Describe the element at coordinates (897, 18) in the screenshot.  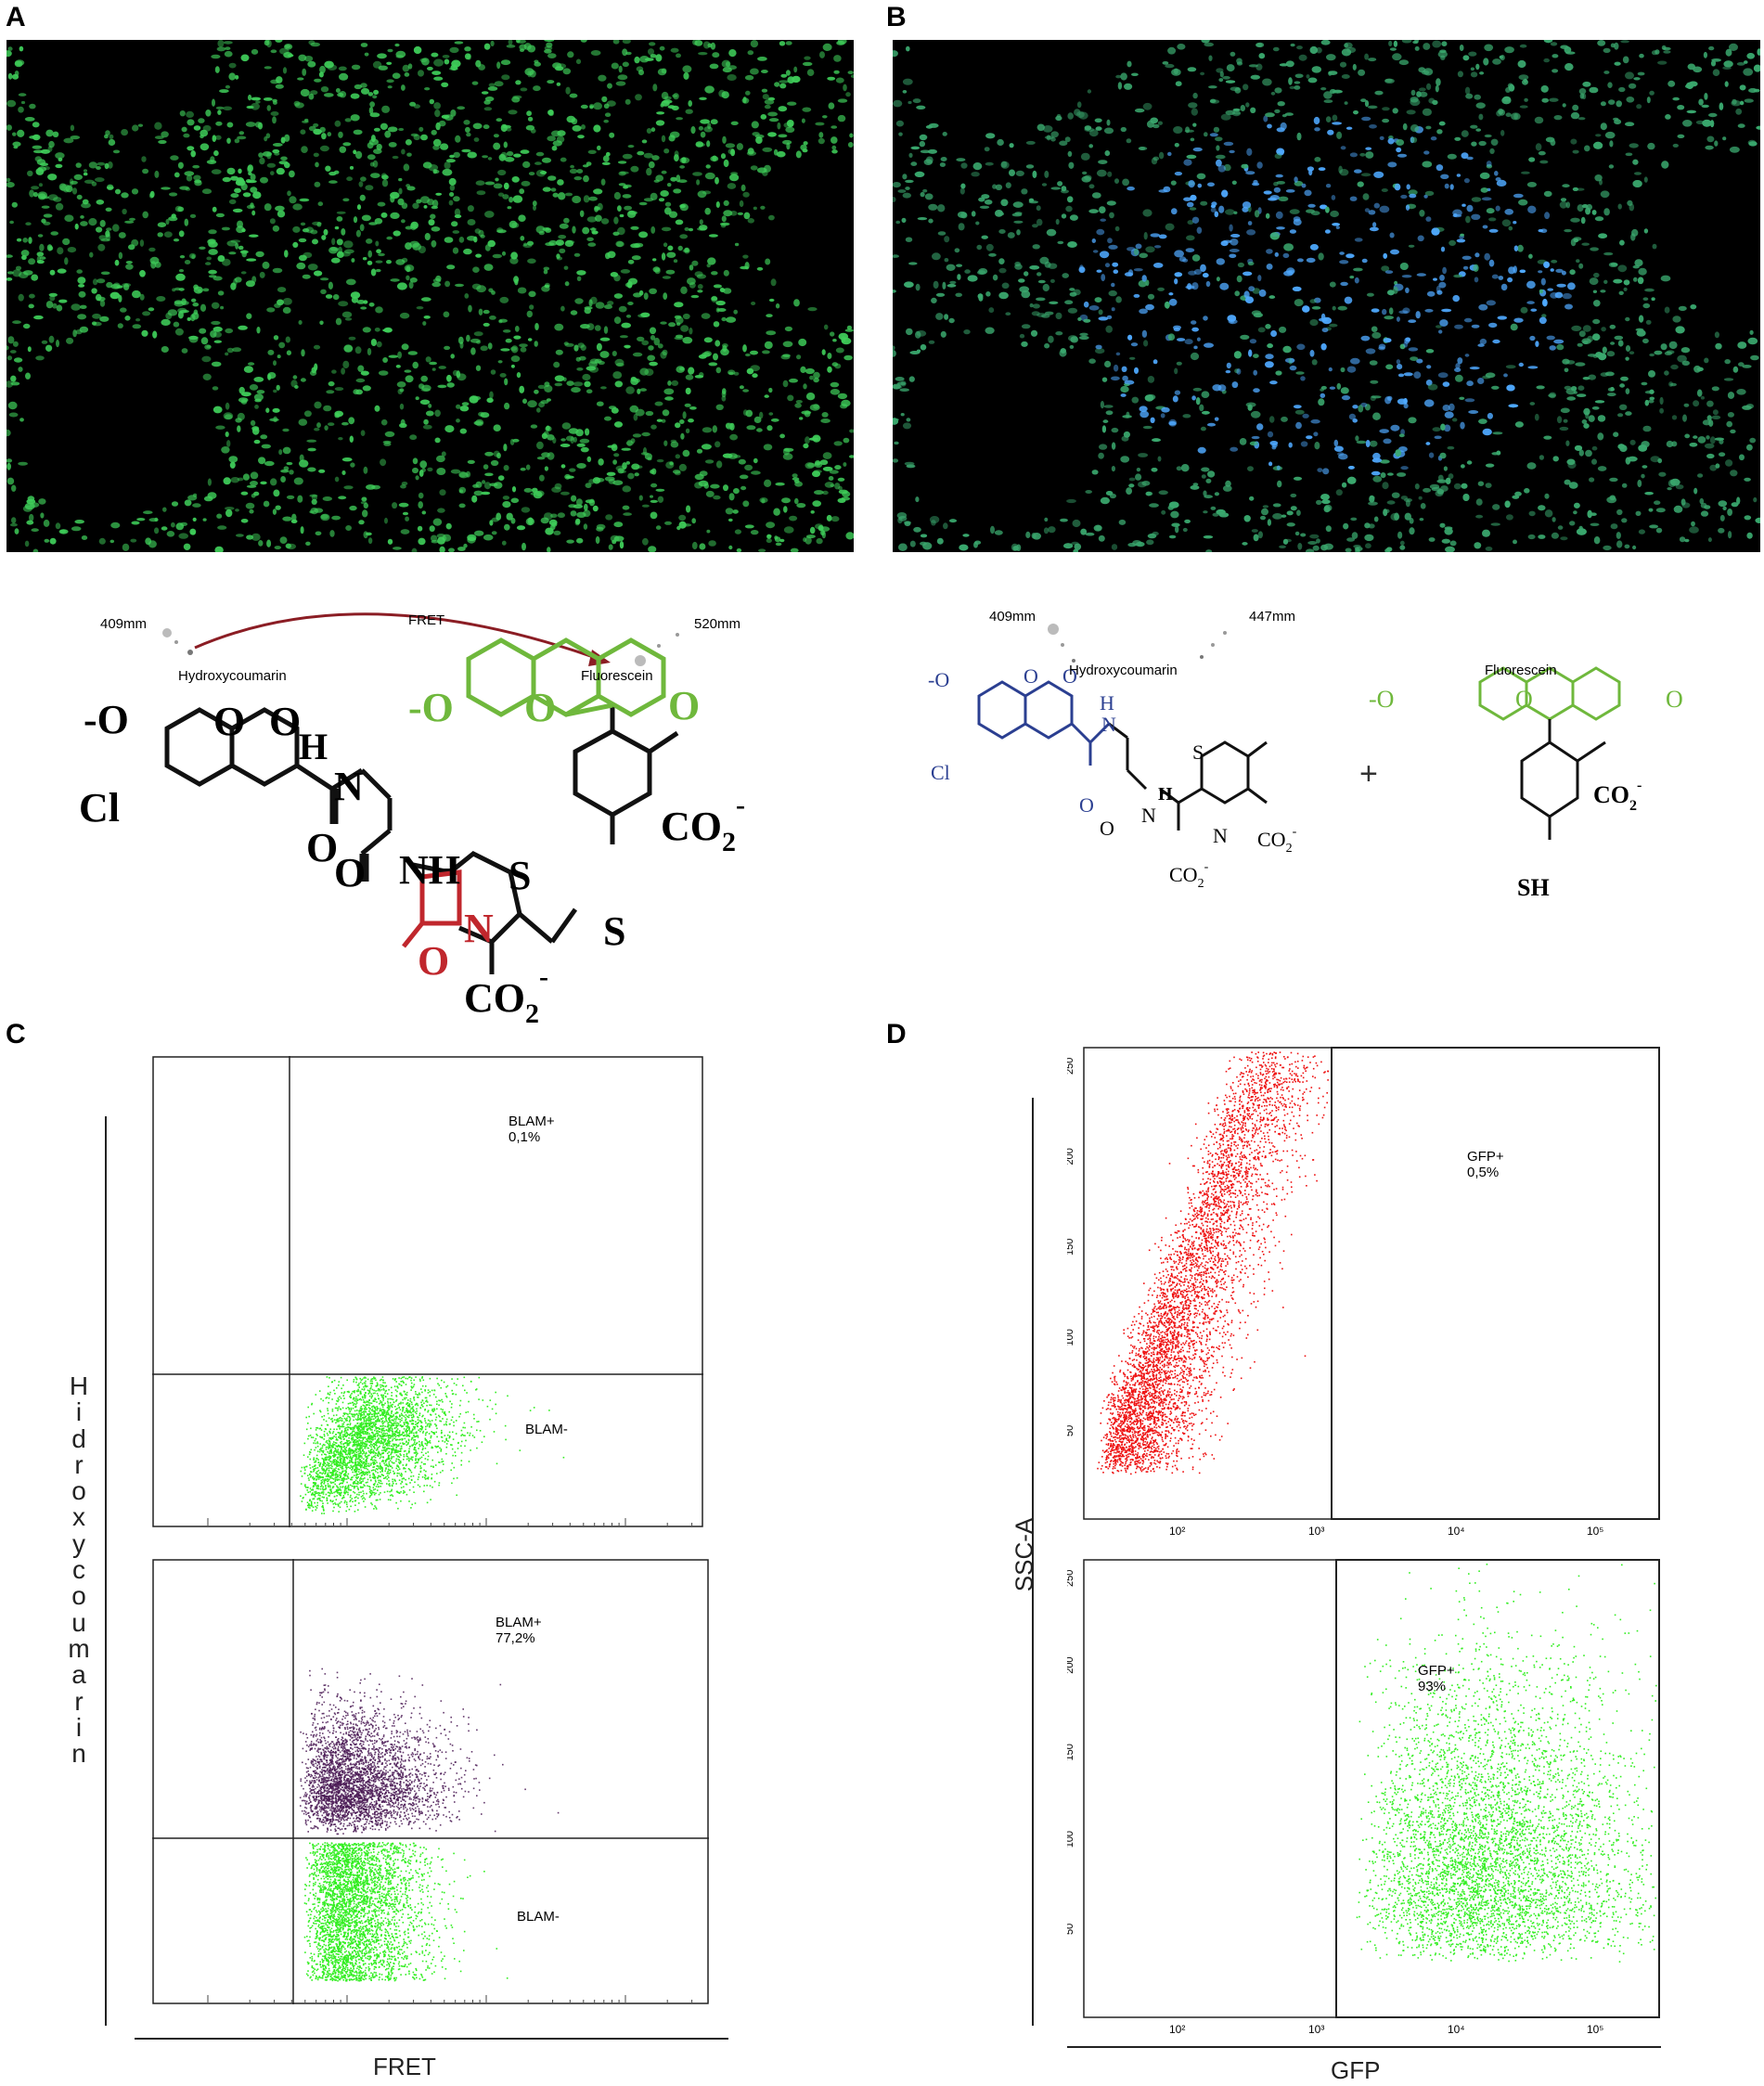
I see `panel-label-b: B` at that location.